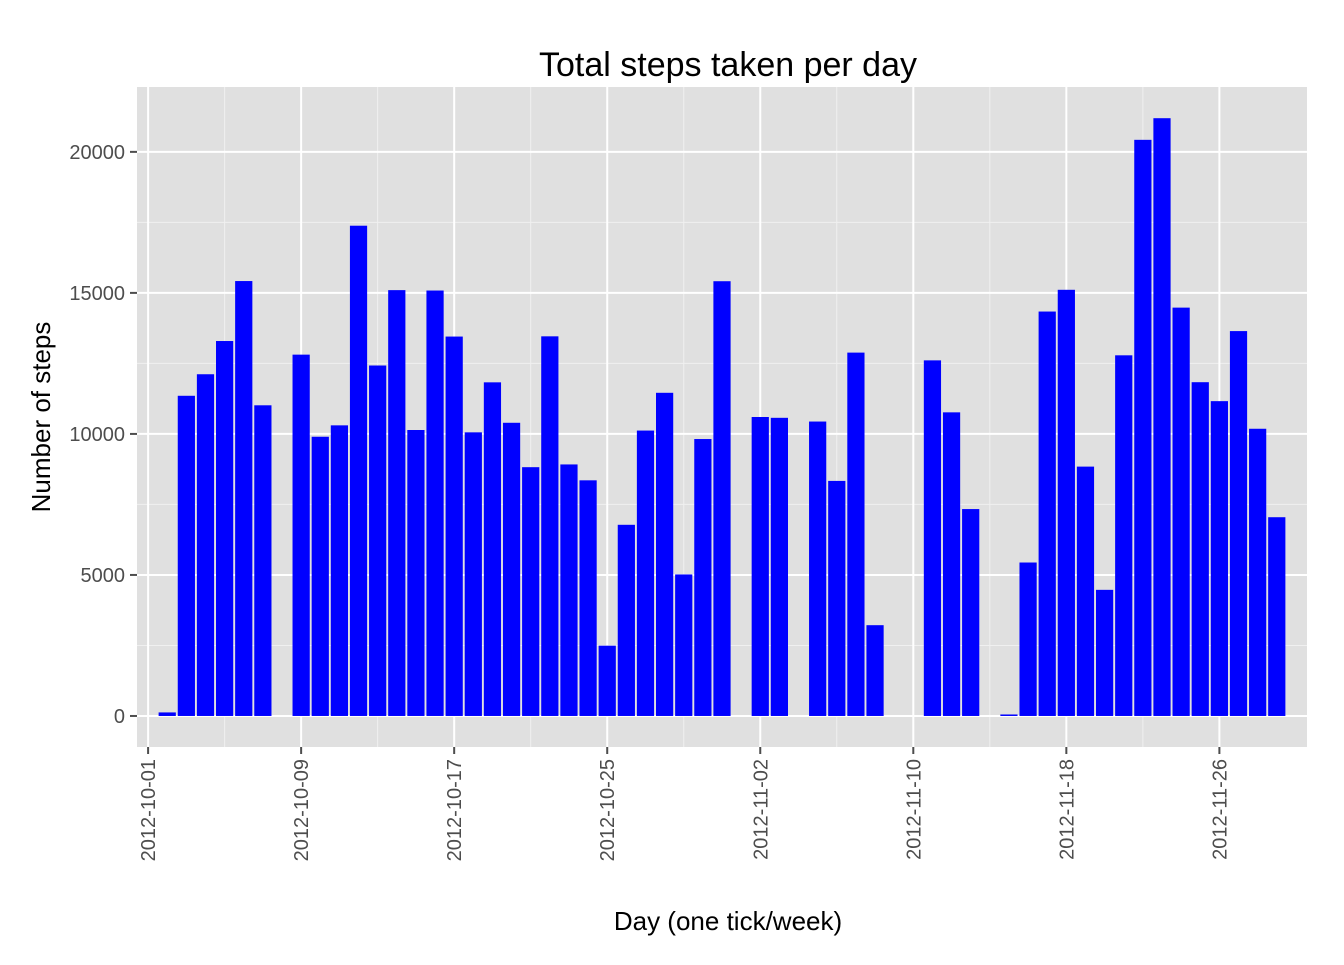 The image size is (1344, 965). What do you see at coordinates (97, 153) in the screenshot?
I see `y-tick-label: 20000` at bounding box center [97, 153].